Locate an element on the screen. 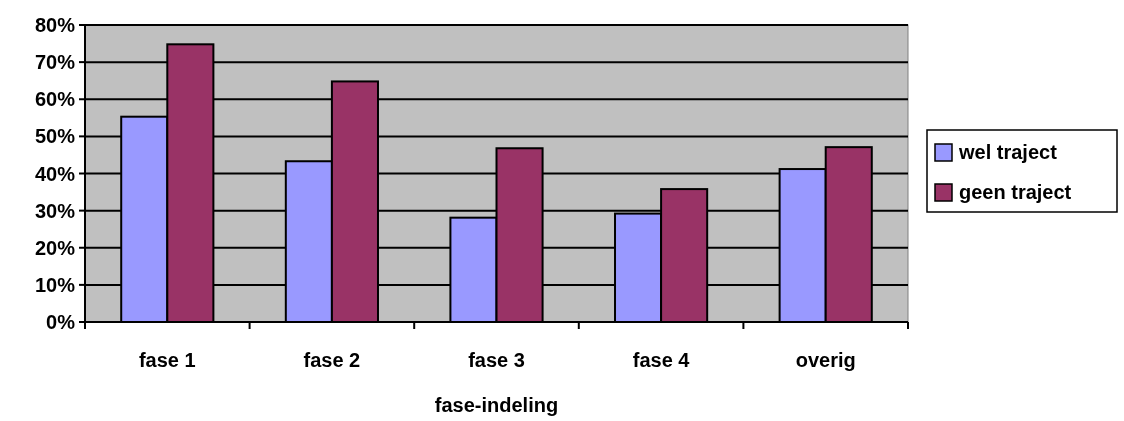  legend-label: geen traject is located at coordinates (1015, 192).